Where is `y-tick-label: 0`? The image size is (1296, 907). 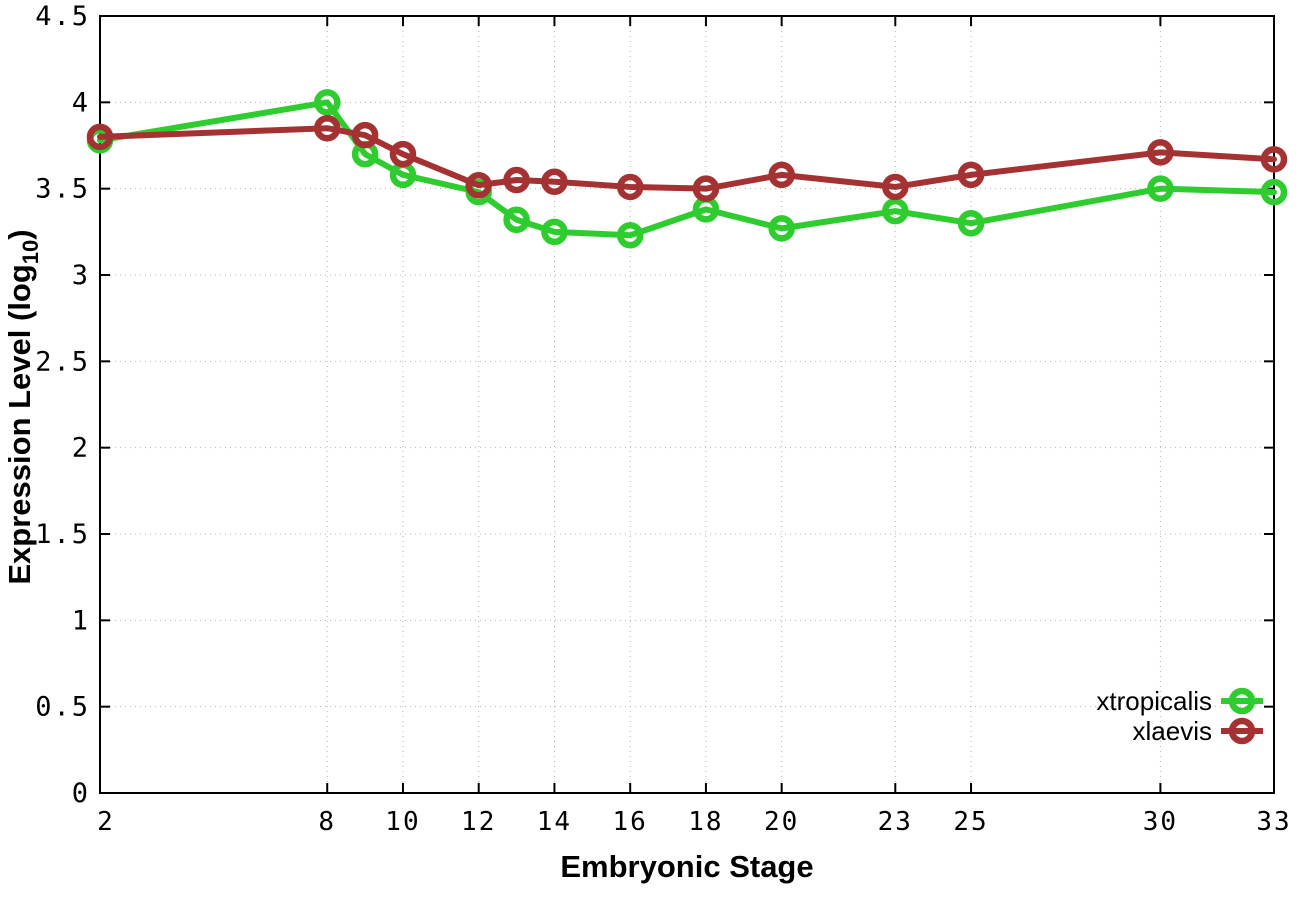 y-tick-label: 0 is located at coordinates (81, 793).